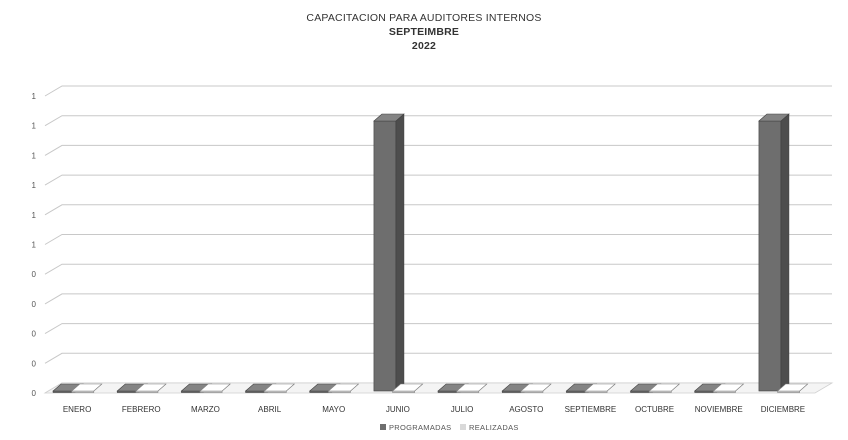 This screenshot has height=440, width=848. Describe the element at coordinates (420, 427) in the screenshot. I see `legend-label-programadas: PROGRAMADAS` at that location.